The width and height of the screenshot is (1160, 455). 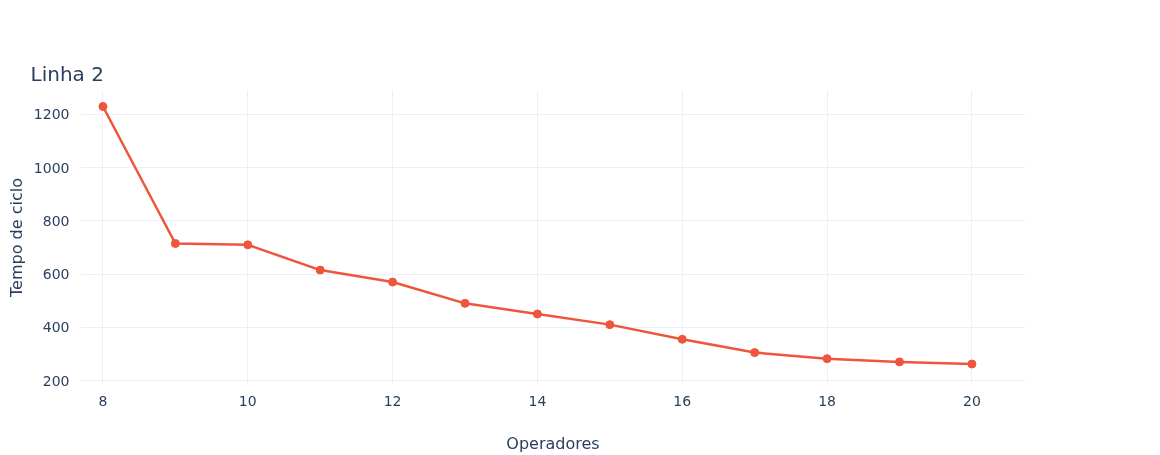 I want to click on chart-title: Linha 2, so click(x=67, y=73).